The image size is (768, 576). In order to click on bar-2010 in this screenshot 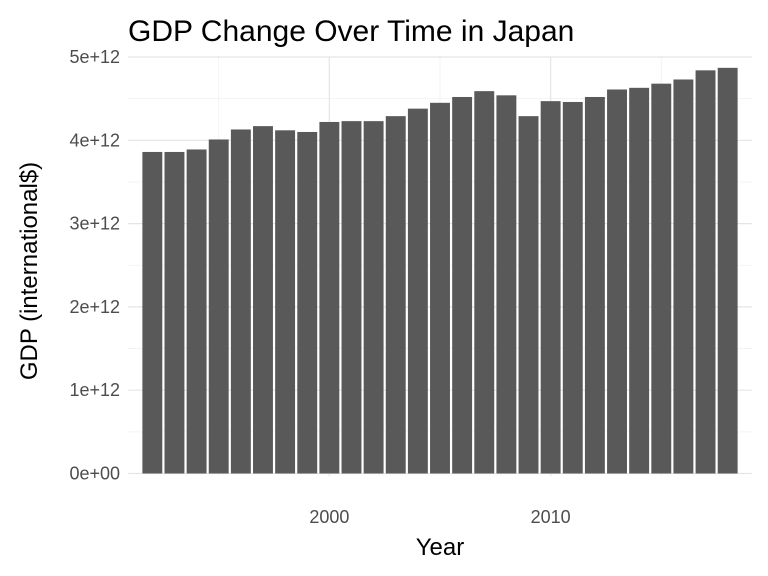, I will do `click(550, 287)`.